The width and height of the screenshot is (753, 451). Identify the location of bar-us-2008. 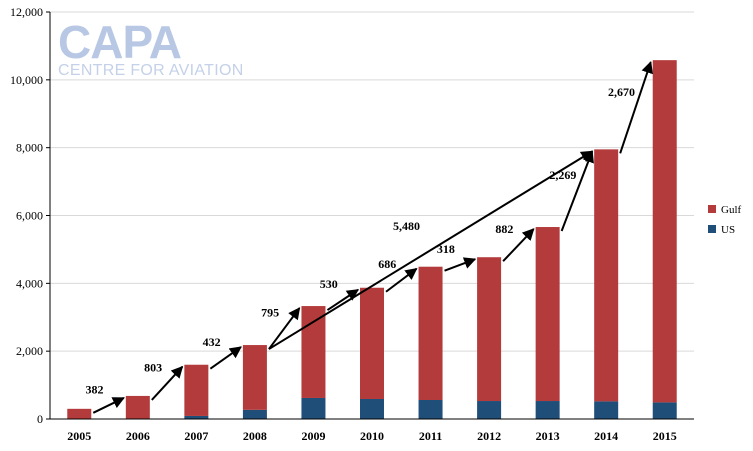
(254, 414).